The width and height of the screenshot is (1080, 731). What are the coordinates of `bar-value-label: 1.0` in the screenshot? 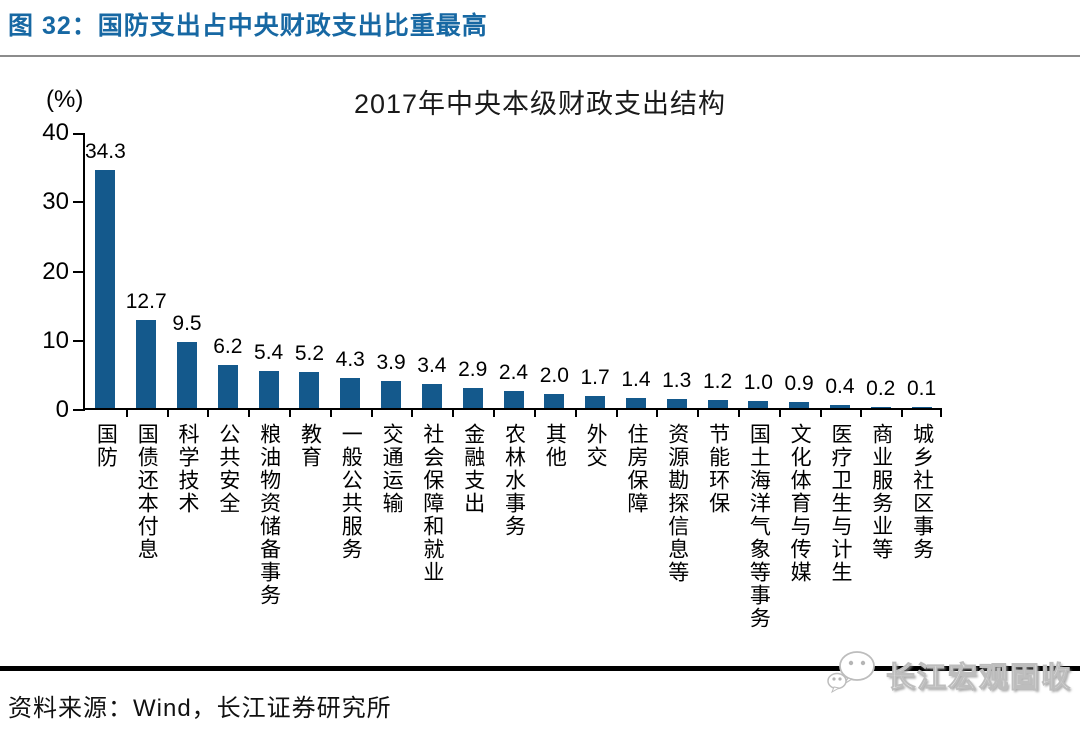 It's located at (758, 383).